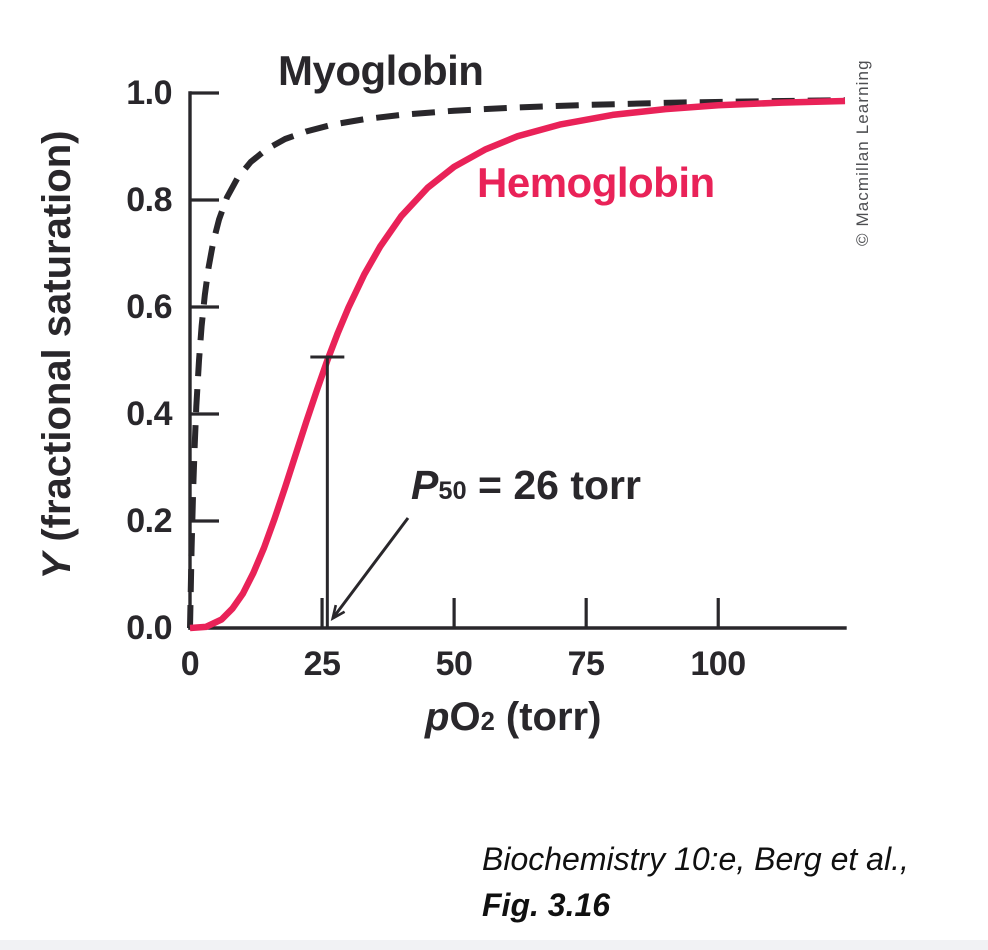  What do you see at coordinates (322, 664) in the screenshot?
I see `x-tick-label: 25` at bounding box center [322, 664].